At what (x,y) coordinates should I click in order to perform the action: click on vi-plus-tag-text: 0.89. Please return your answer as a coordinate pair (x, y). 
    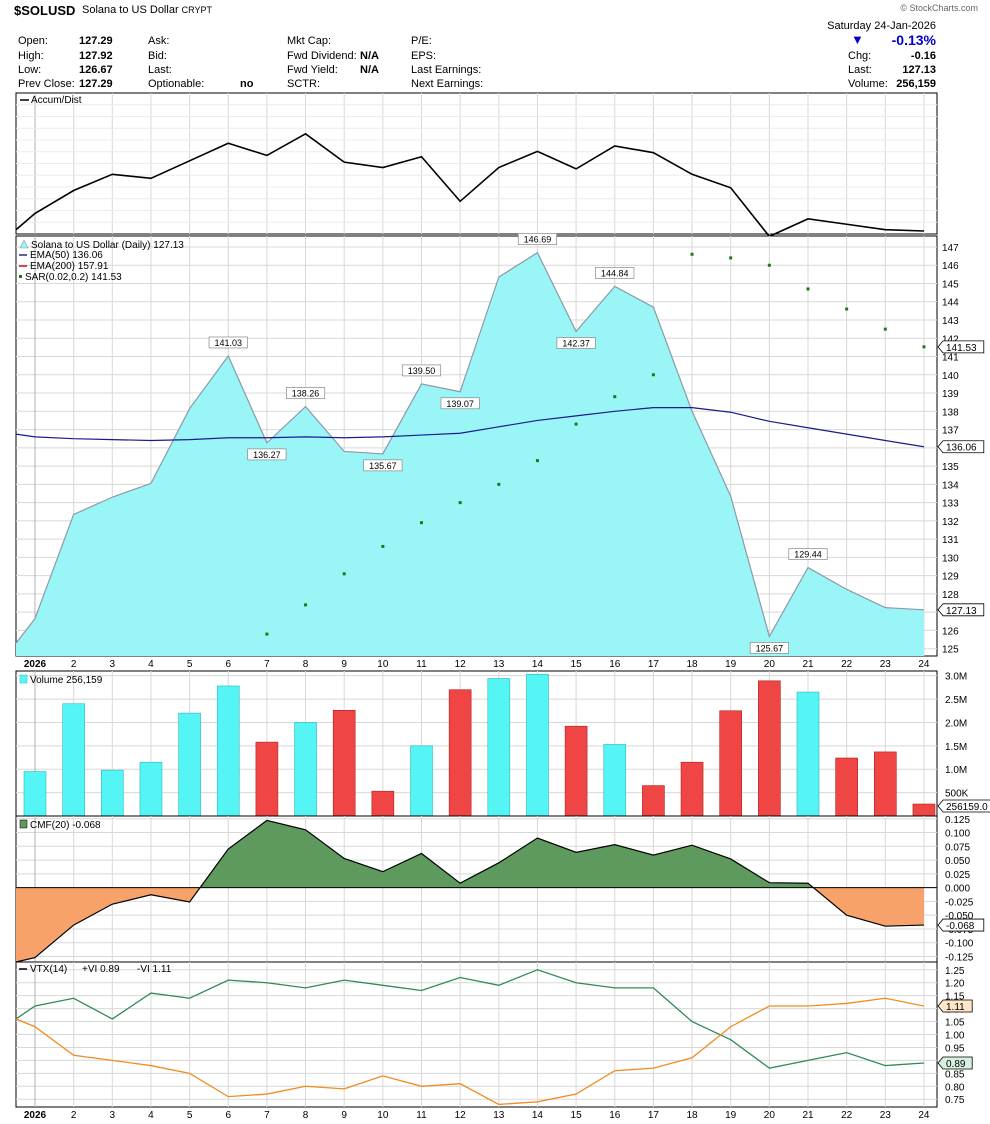
    Looking at the image, I should click on (956, 1064).